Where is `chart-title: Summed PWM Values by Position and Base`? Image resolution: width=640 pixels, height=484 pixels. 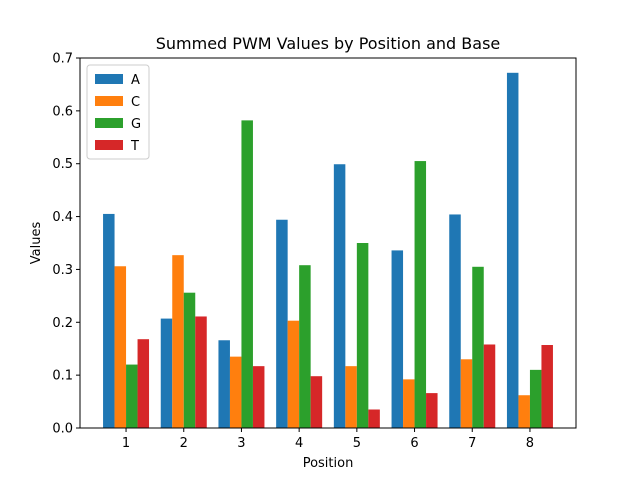 chart-title: Summed PWM Values by Position and Base is located at coordinates (328, 43).